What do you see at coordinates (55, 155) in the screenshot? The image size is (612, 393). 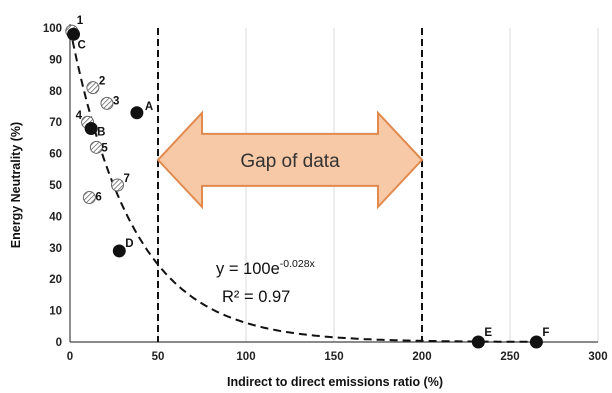 I see `y-tick-label: 60` at bounding box center [55, 155].